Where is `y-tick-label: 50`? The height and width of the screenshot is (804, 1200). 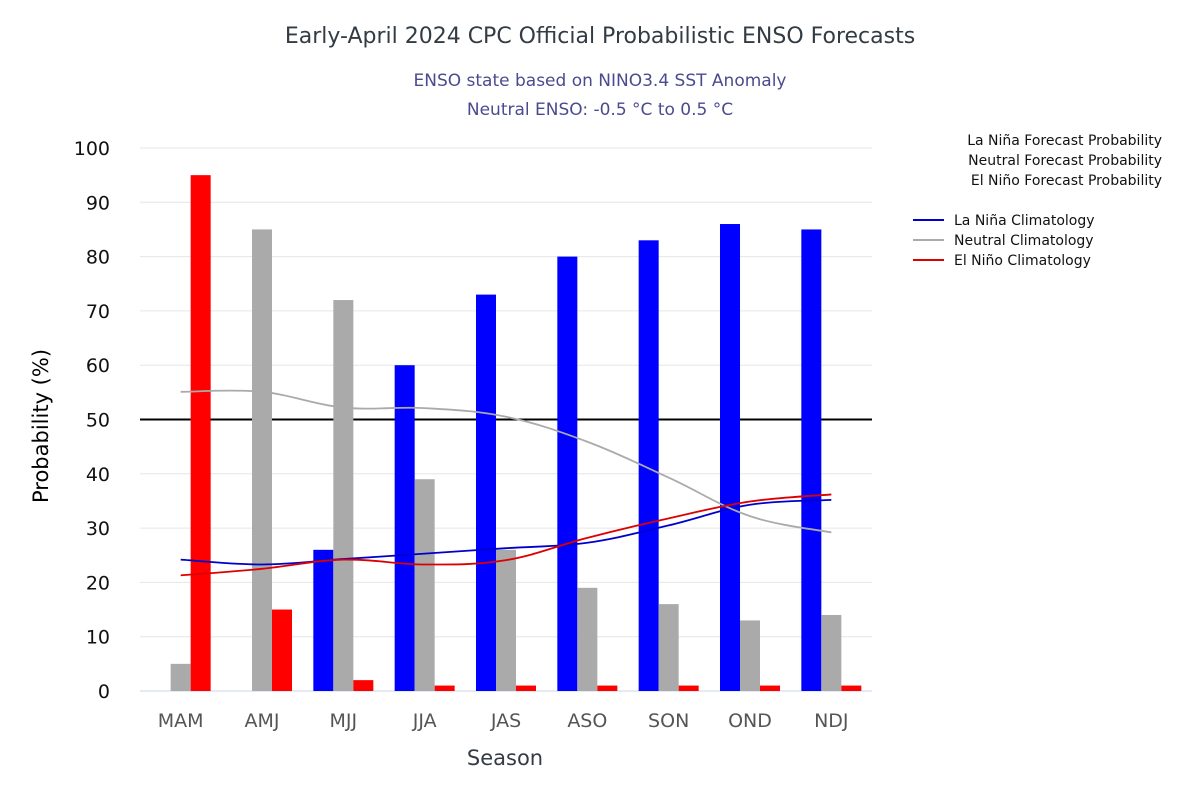 y-tick-label: 50 is located at coordinates (98, 421).